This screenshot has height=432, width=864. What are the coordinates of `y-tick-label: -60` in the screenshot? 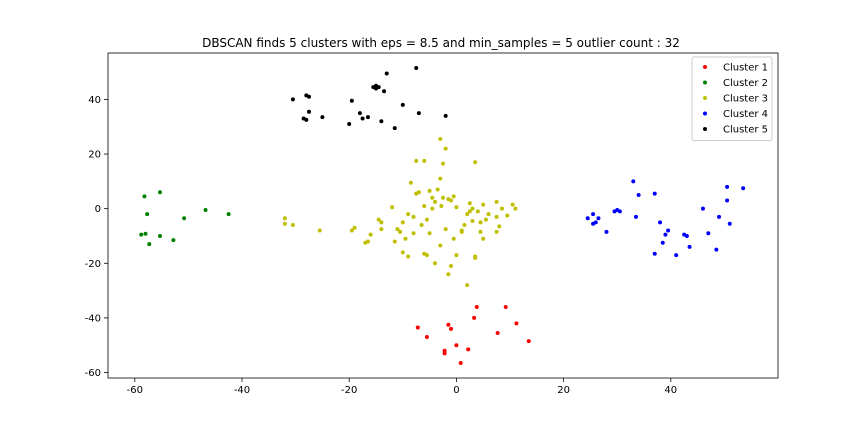 It's located at (93, 373).